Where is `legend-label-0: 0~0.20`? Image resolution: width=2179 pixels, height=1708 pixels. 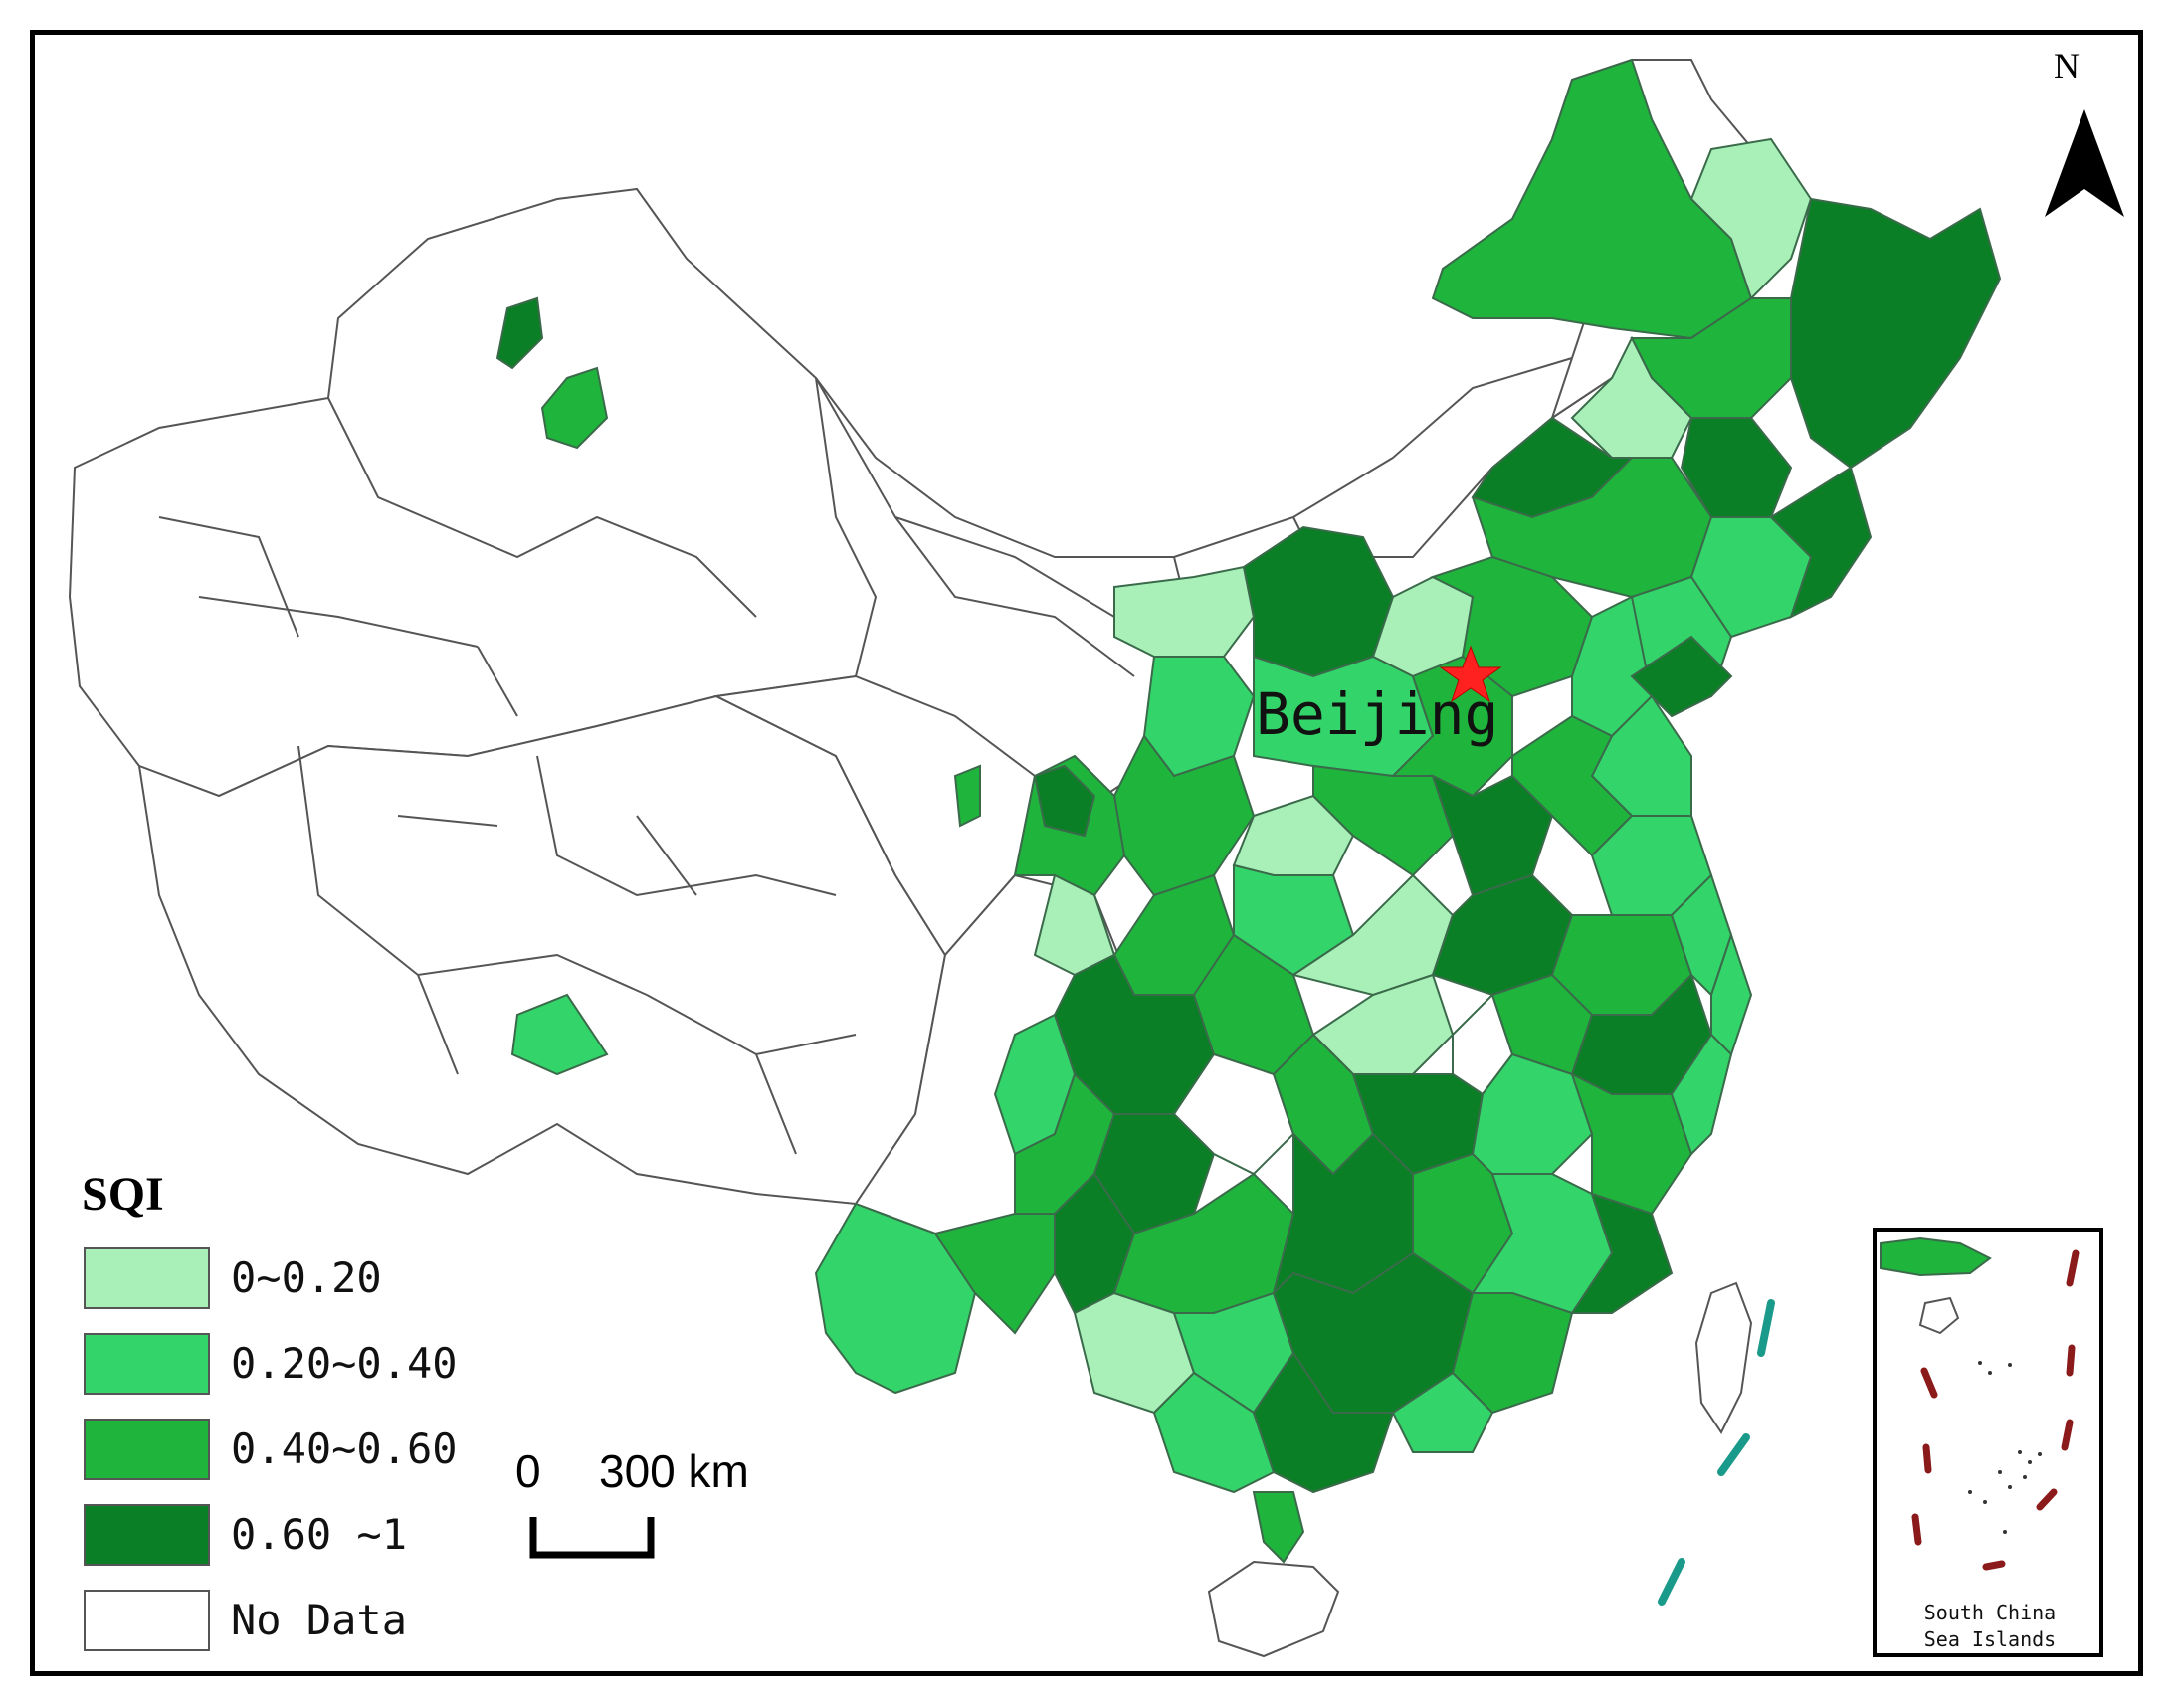 legend-label-0: 0~0.20 is located at coordinates (306, 1277).